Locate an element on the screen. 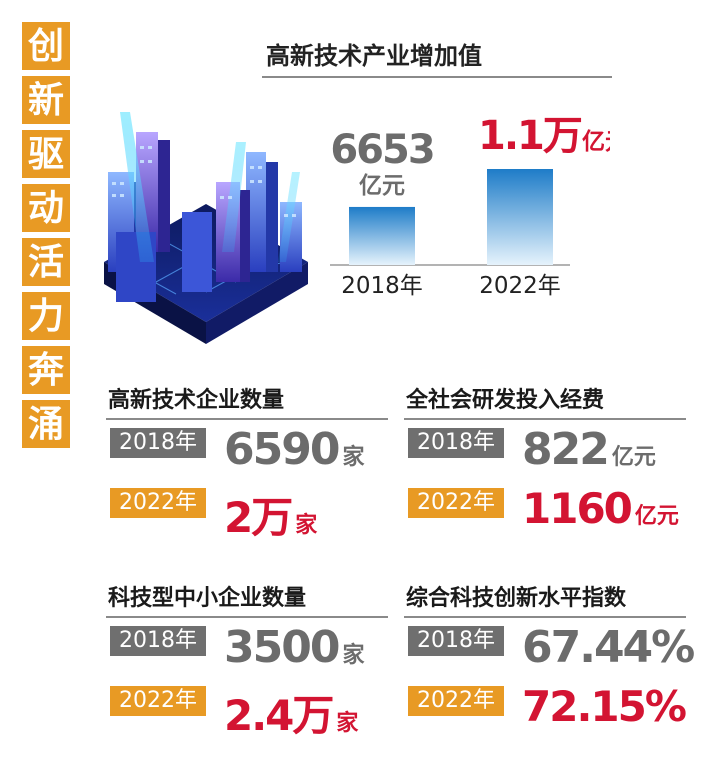  value-number: 67.44% is located at coordinates (608, 647).